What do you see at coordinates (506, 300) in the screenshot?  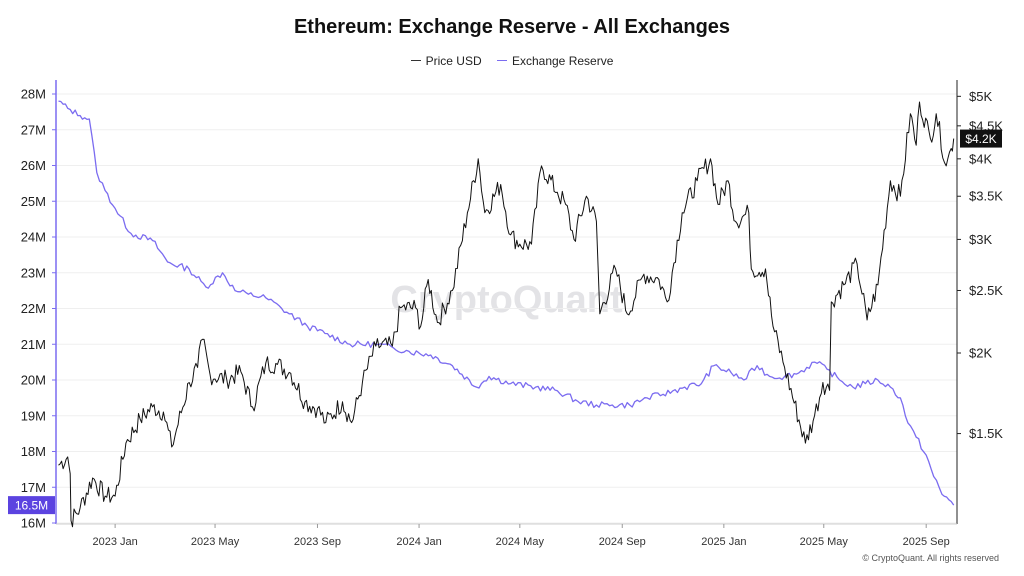 I see `watermark-text: CryptoQuant` at bounding box center [506, 300].